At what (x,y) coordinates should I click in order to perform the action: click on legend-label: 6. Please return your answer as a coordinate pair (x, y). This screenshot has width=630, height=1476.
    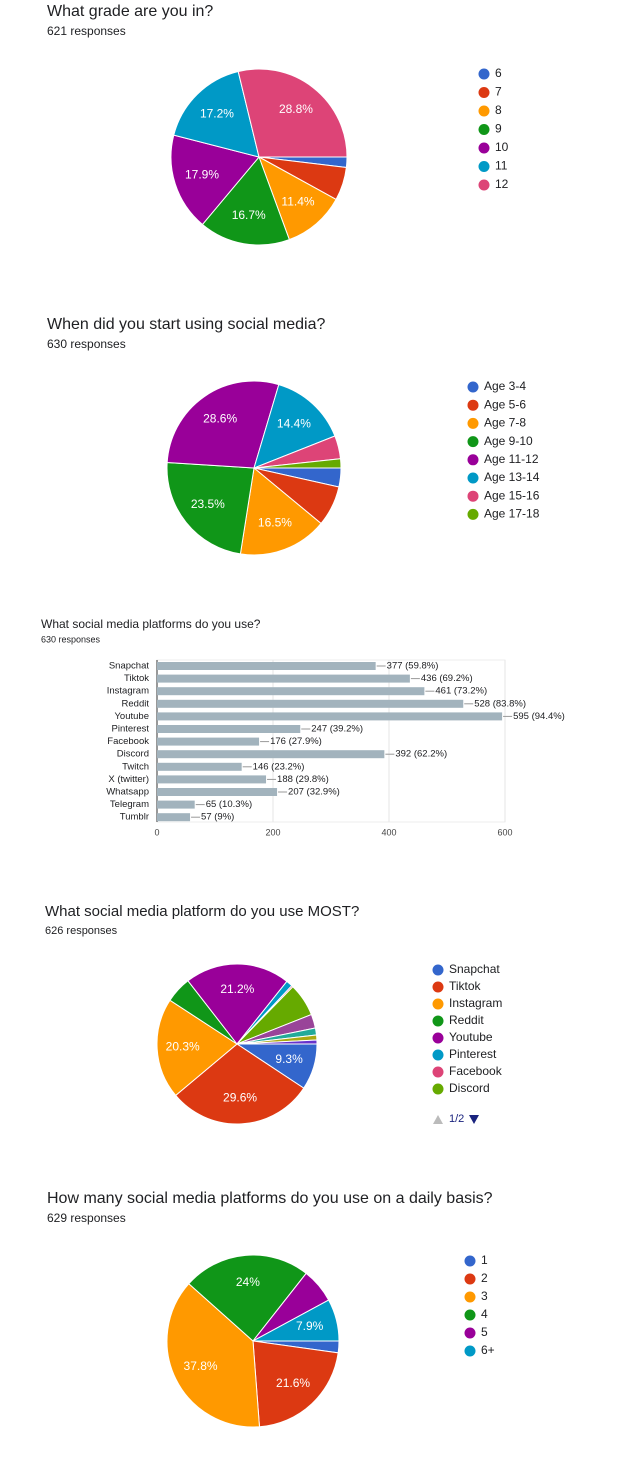
    Looking at the image, I should click on (498, 73).